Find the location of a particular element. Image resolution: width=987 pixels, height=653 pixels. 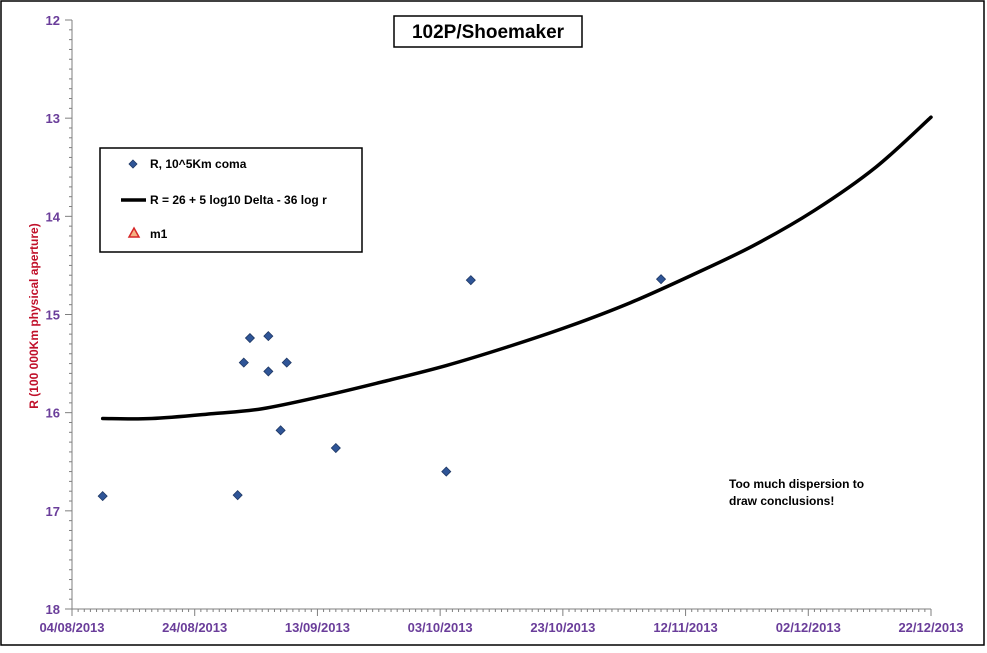

chart-title: 102P/Shoemaker is located at coordinates (488, 32).